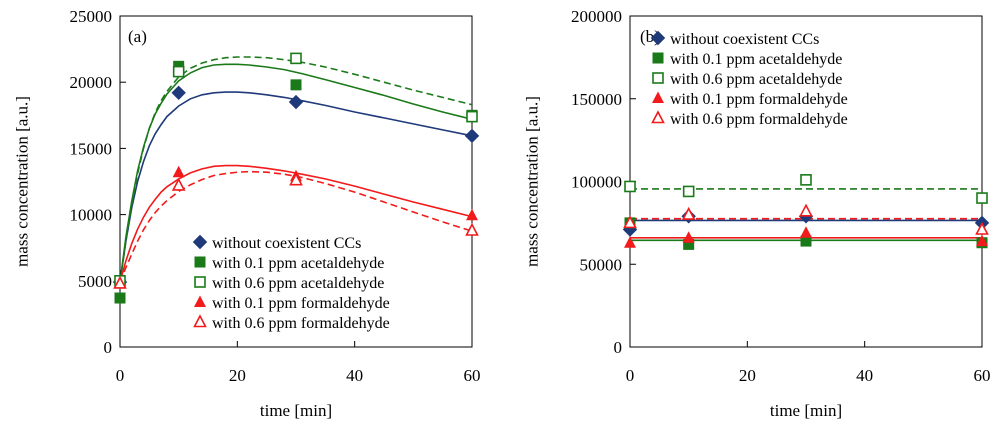 The height and width of the screenshot is (431, 1000). I want to click on y-tick-label: 200000, so click(596, 16).